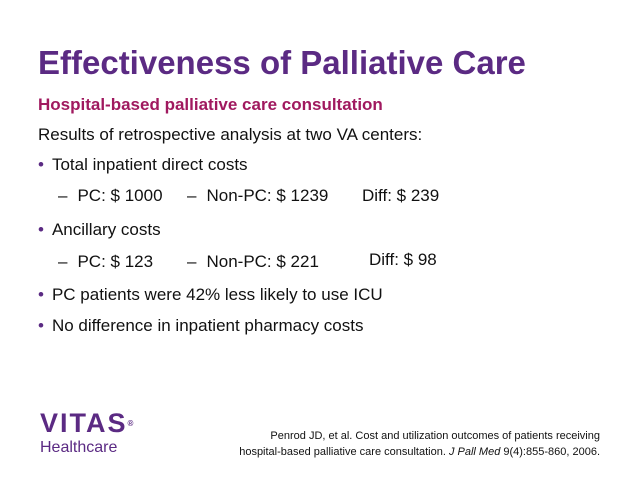  Describe the element at coordinates (119, 195) in the screenshot. I see `pc-direct-value: PC: $ 1000` at that location.